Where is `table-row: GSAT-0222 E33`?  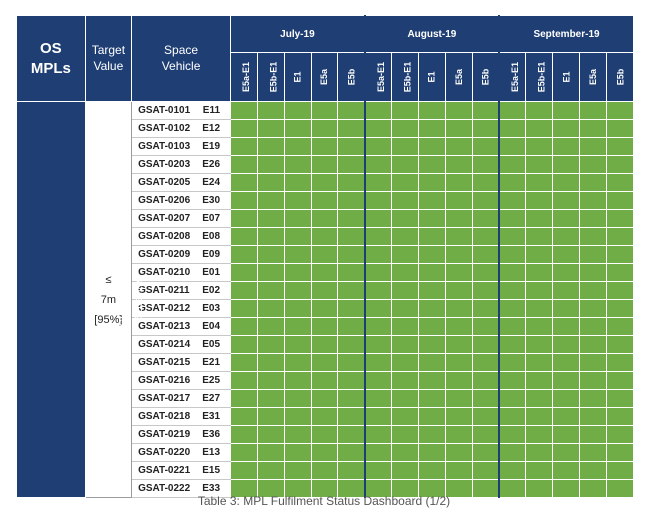 table-row: GSAT-0222 E33 is located at coordinates (326, 488).